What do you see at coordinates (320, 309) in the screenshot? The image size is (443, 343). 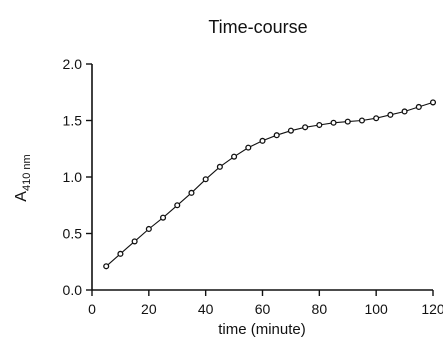 I see `x-tick-label: 80` at bounding box center [320, 309].